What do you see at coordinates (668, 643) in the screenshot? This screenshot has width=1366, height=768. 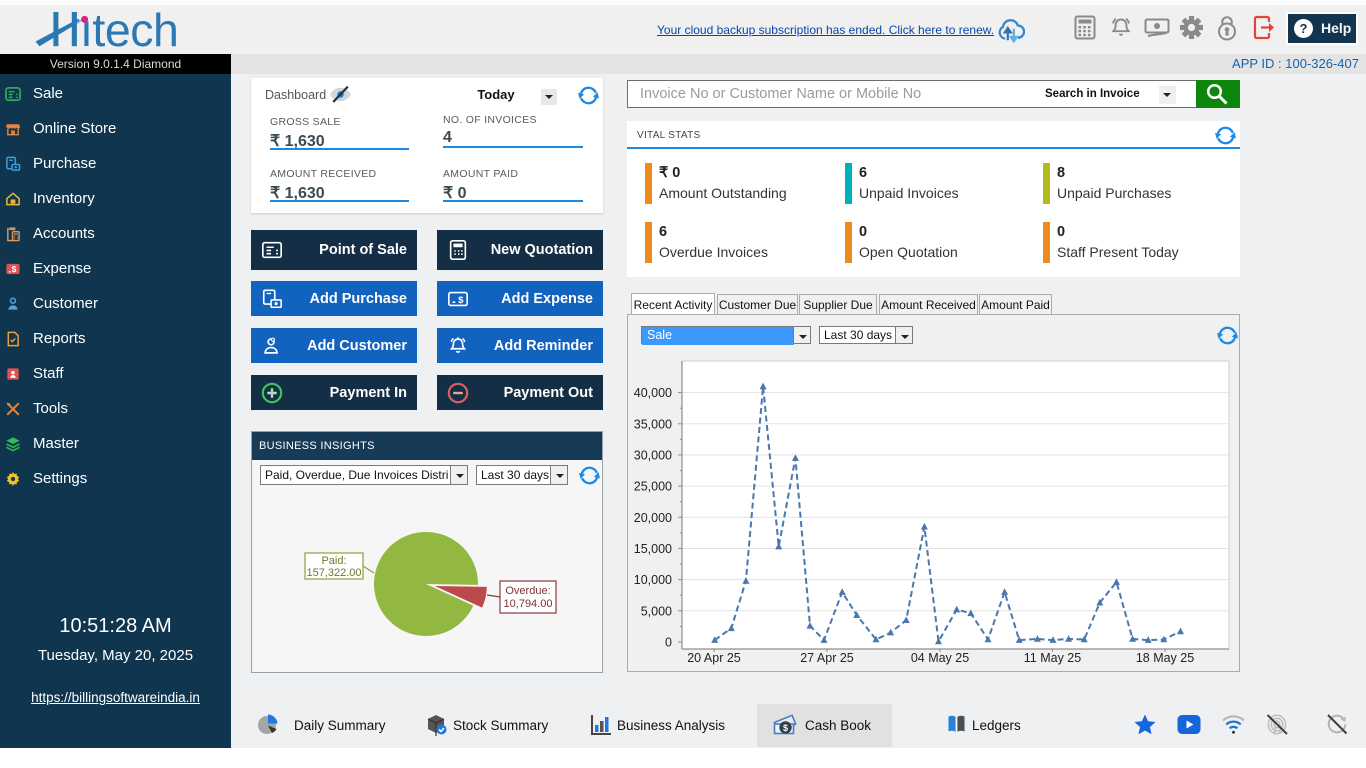 I see `svg-text: 0` at bounding box center [668, 643].